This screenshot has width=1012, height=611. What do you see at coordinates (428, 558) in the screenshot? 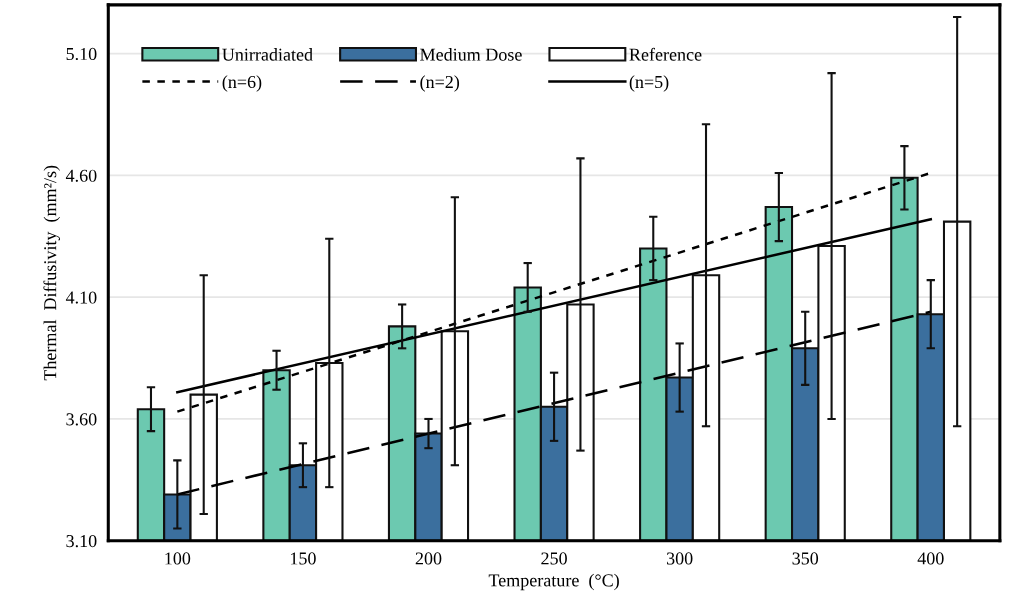
I see `x-tick-label: 200` at bounding box center [428, 558].